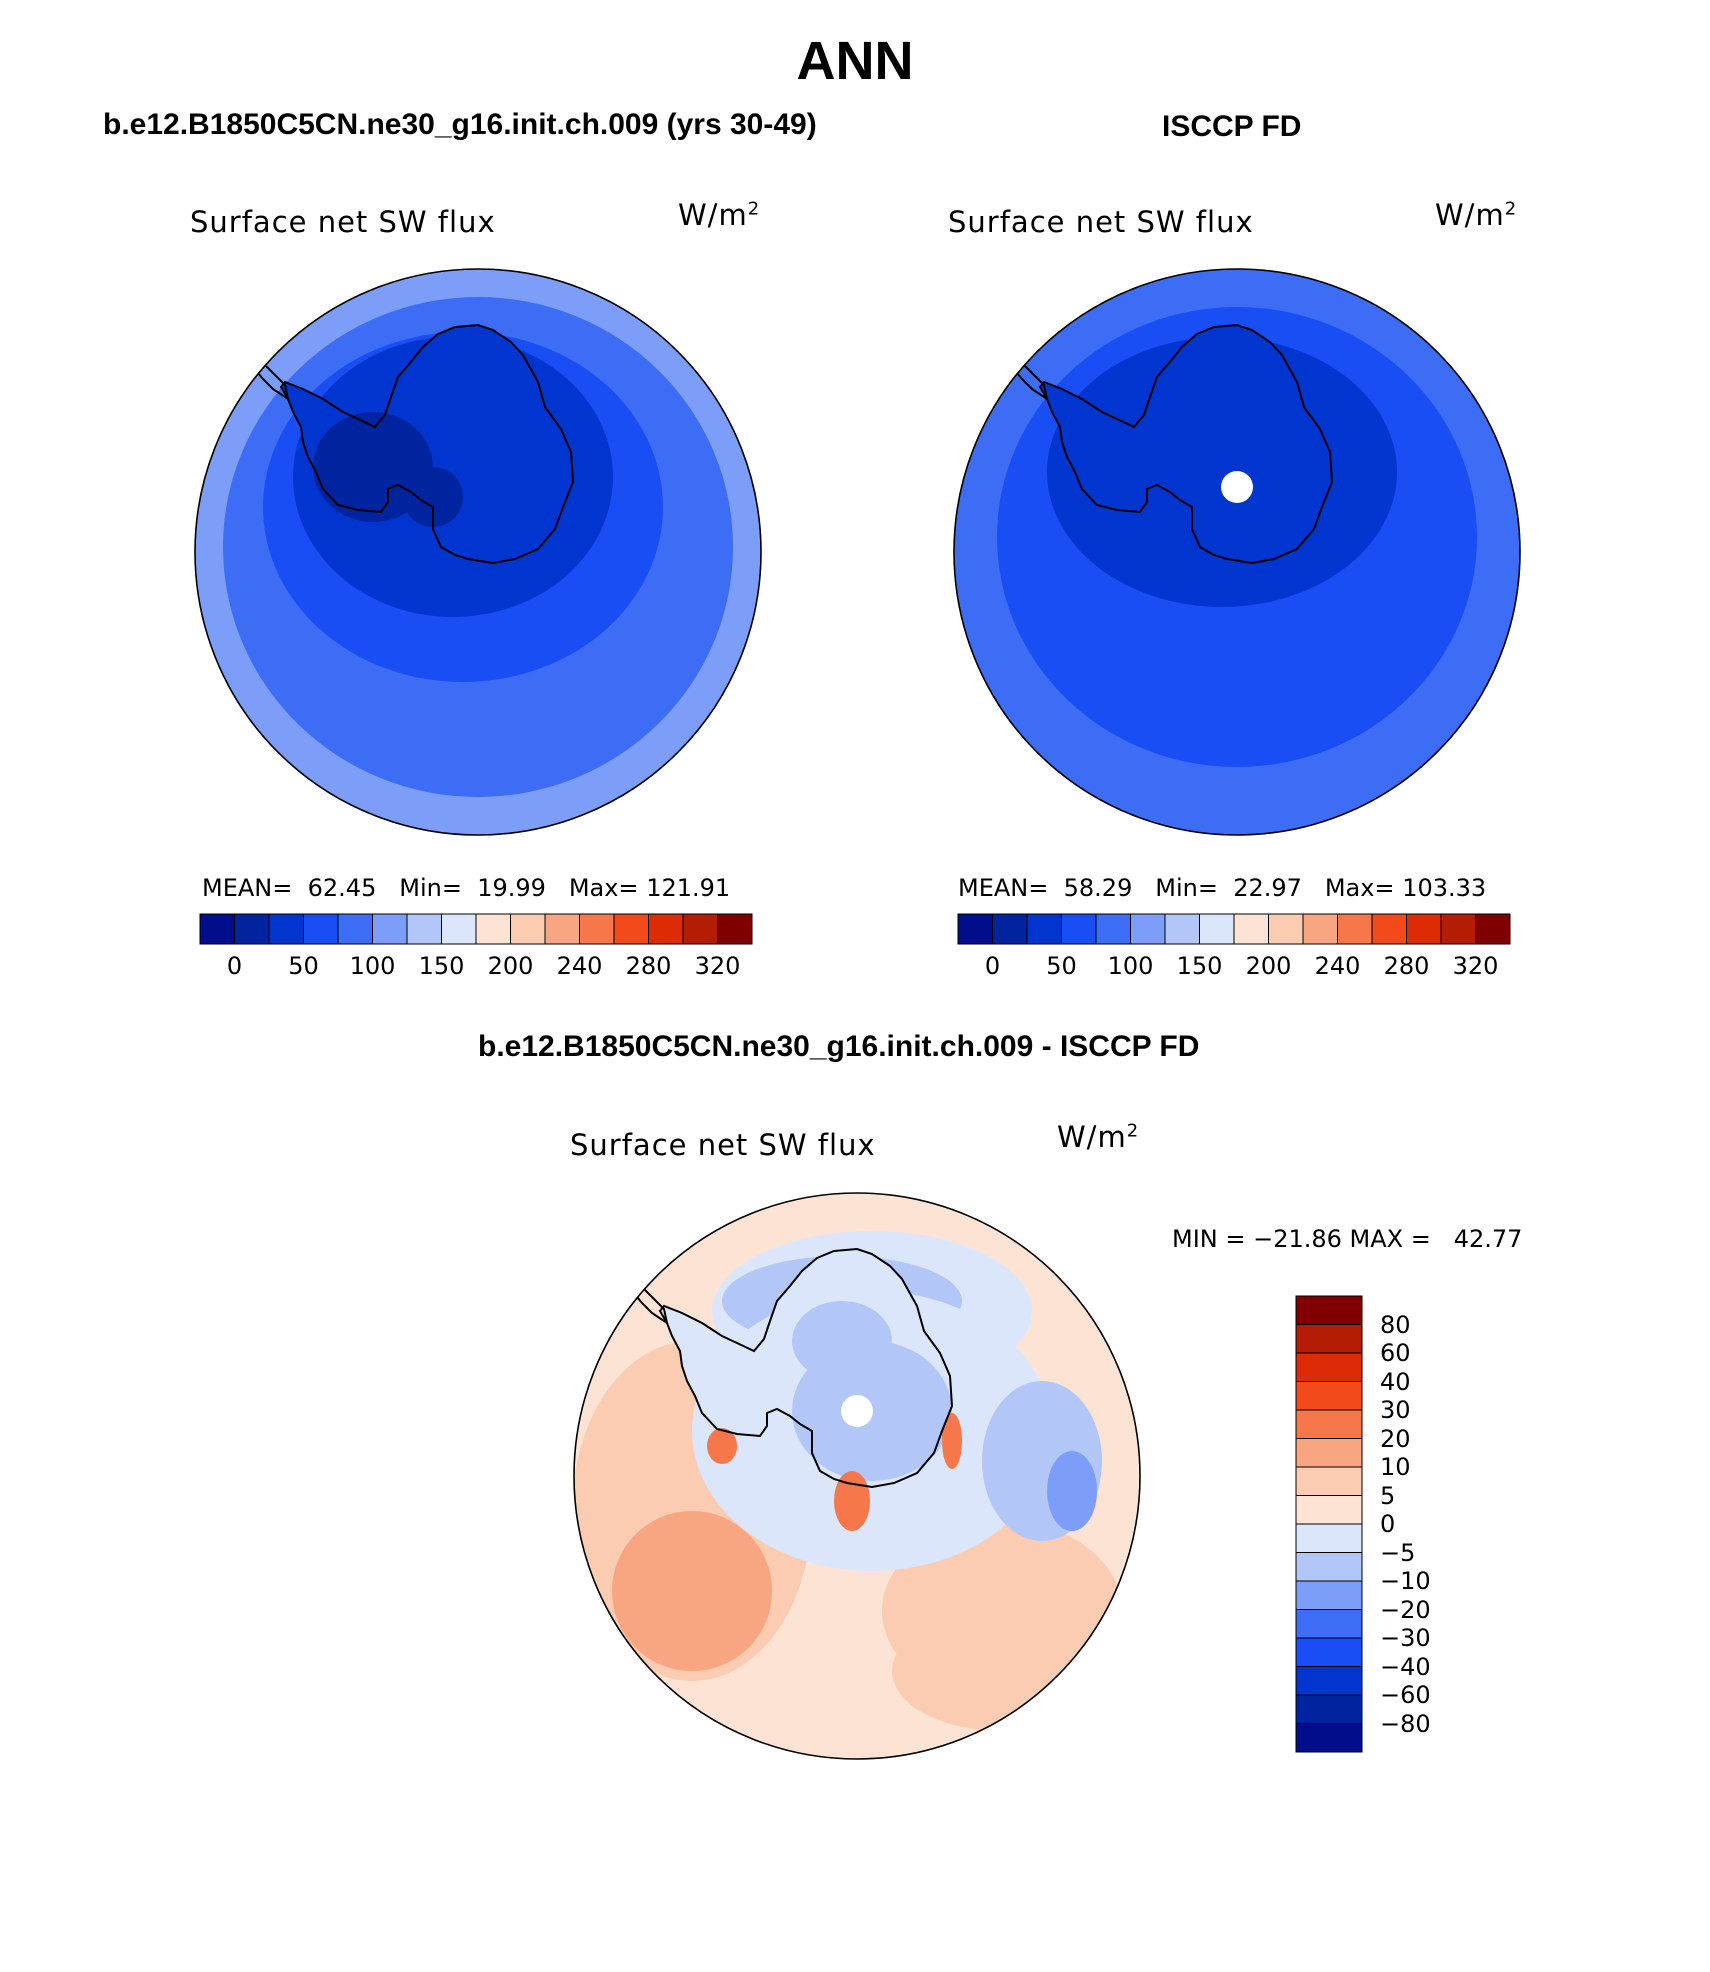  I want to click on panel-2-colorbar, so click(1234, 929).